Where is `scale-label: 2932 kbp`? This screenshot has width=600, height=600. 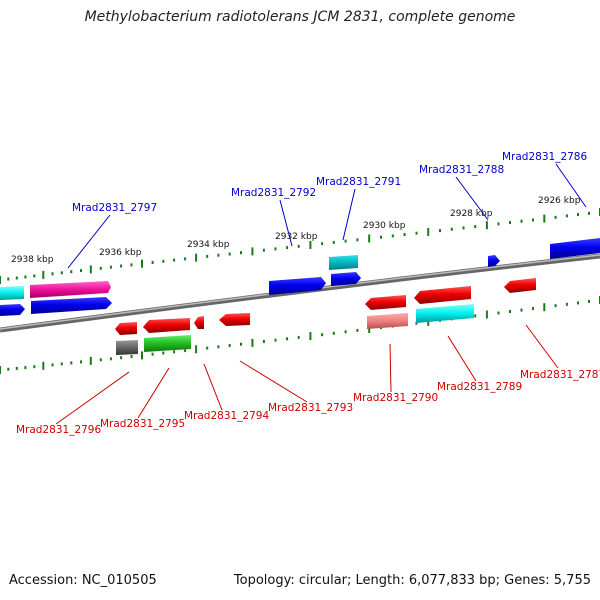 scale-label: 2932 kbp is located at coordinates (296, 237).